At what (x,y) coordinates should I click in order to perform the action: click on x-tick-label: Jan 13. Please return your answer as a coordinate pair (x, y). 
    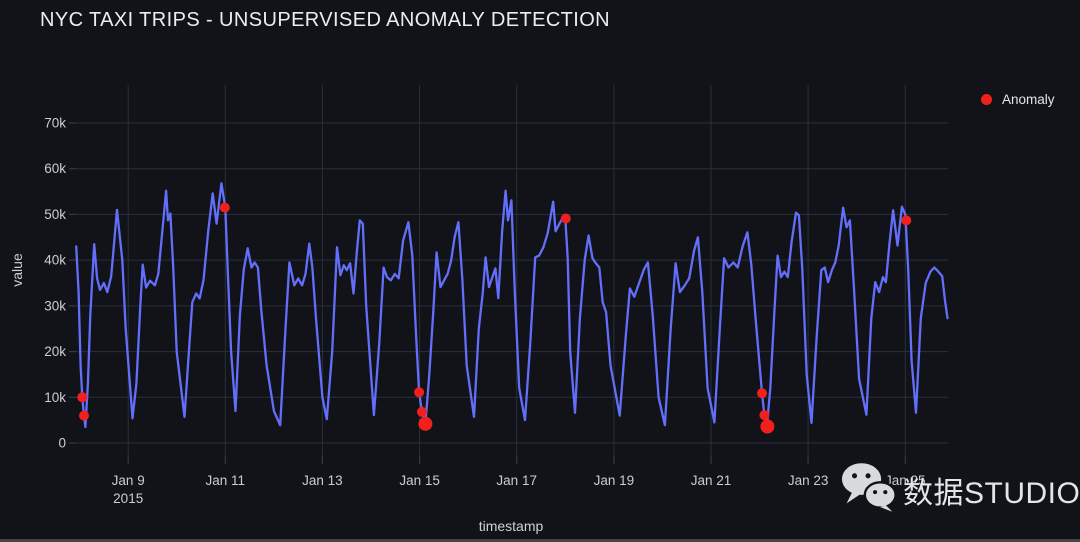
    Looking at the image, I should click on (322, 480).